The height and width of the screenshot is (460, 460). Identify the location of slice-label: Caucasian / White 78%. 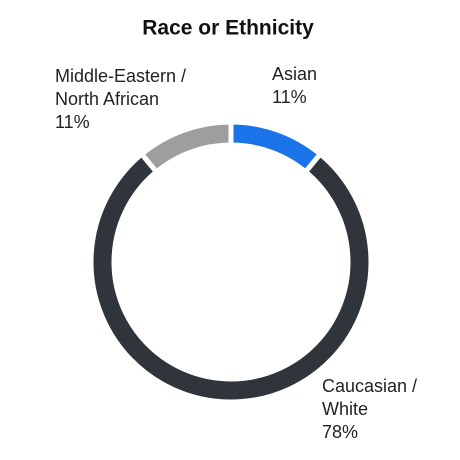
(387, 409).